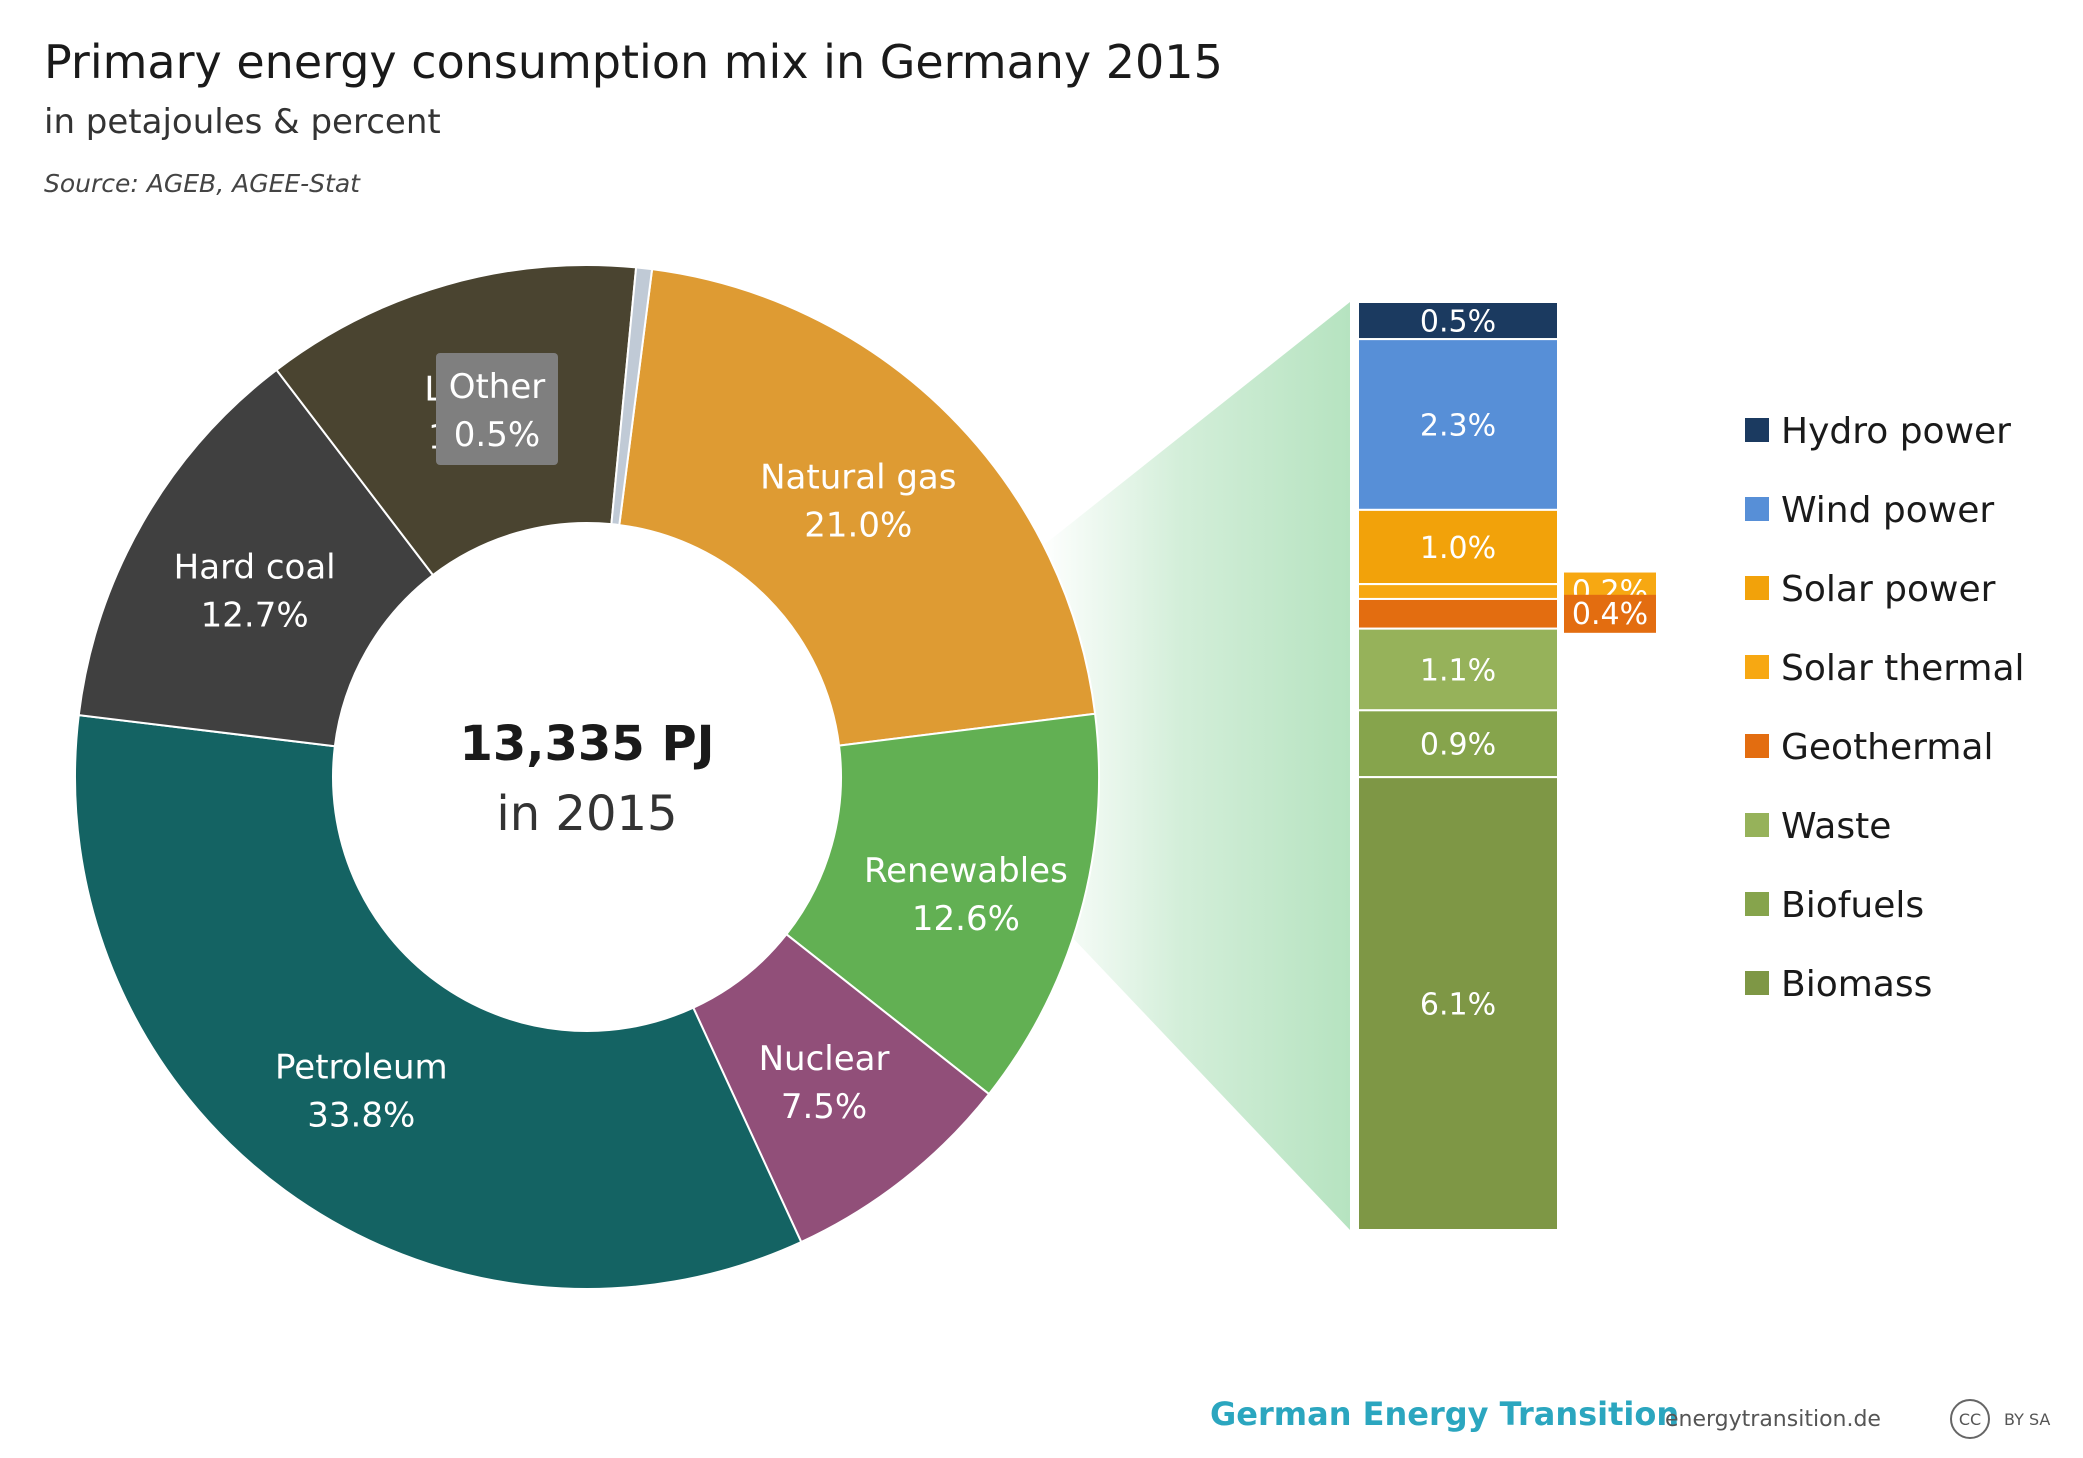 The width and height of the screenshot is (2083, 1458). What do you see at coordinates (202, 183) in the screenshot?
I see `chart-source: Source: AGEB, AGEE-Stat` at bounding box center [202, 183].